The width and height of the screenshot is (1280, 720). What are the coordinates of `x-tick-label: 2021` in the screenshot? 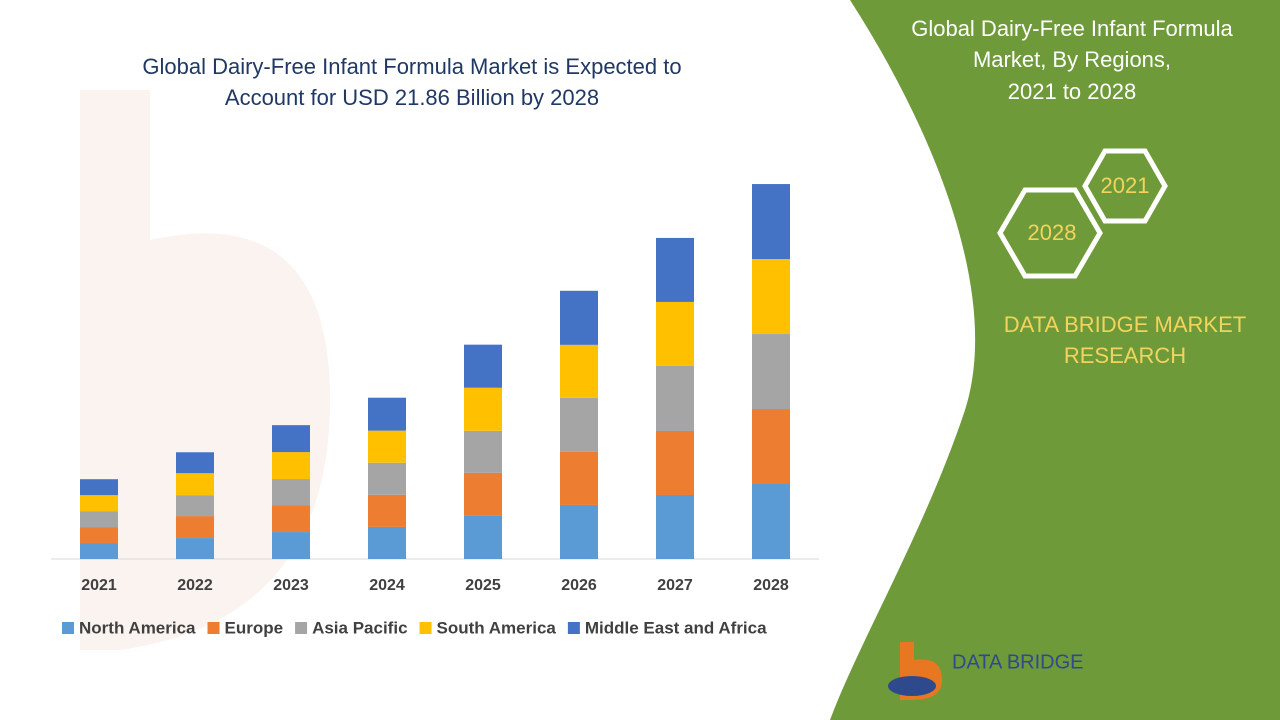 It's located at (99, 585).